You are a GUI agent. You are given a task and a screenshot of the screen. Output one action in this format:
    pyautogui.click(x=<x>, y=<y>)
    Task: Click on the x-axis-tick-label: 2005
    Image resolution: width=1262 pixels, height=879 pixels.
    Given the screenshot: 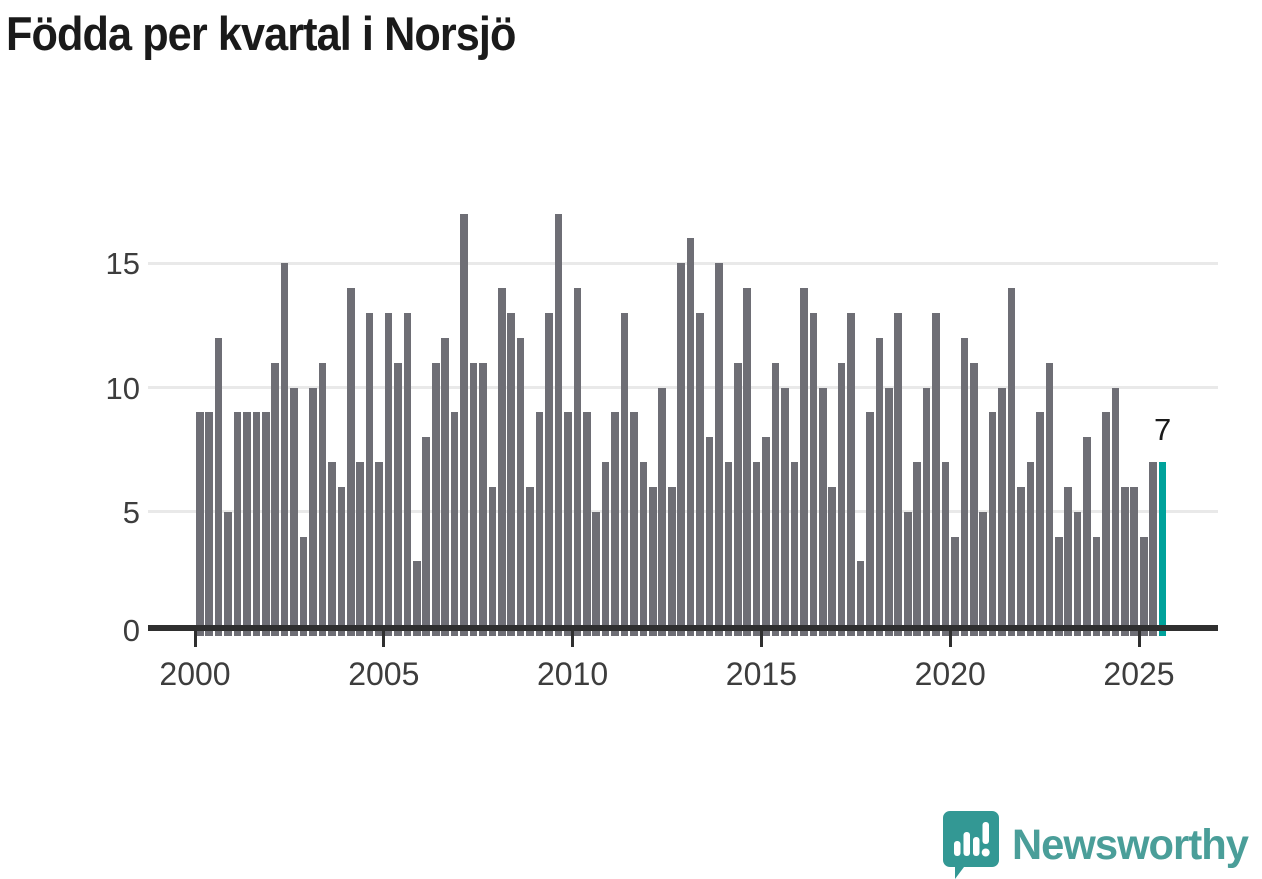 What is the action you would take?
    pyautogui.click(x=384, y=674)
    